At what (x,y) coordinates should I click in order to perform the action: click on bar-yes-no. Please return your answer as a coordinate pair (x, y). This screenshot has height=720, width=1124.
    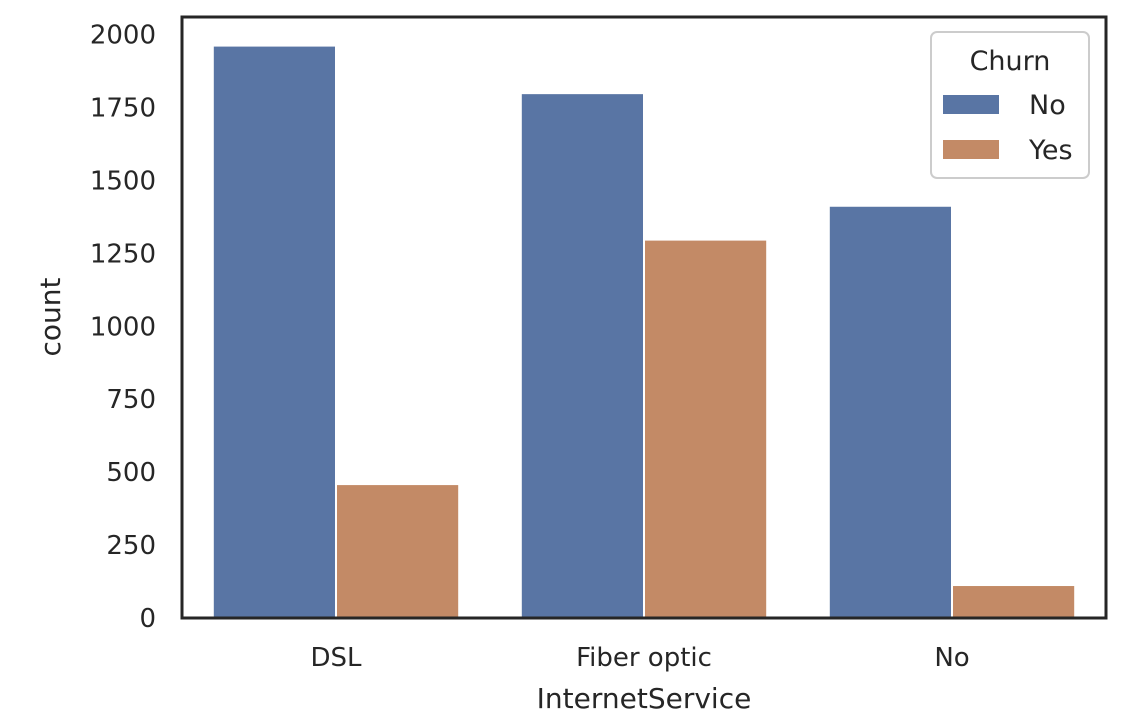
    Looking at the image, I should click on (1014, 602).